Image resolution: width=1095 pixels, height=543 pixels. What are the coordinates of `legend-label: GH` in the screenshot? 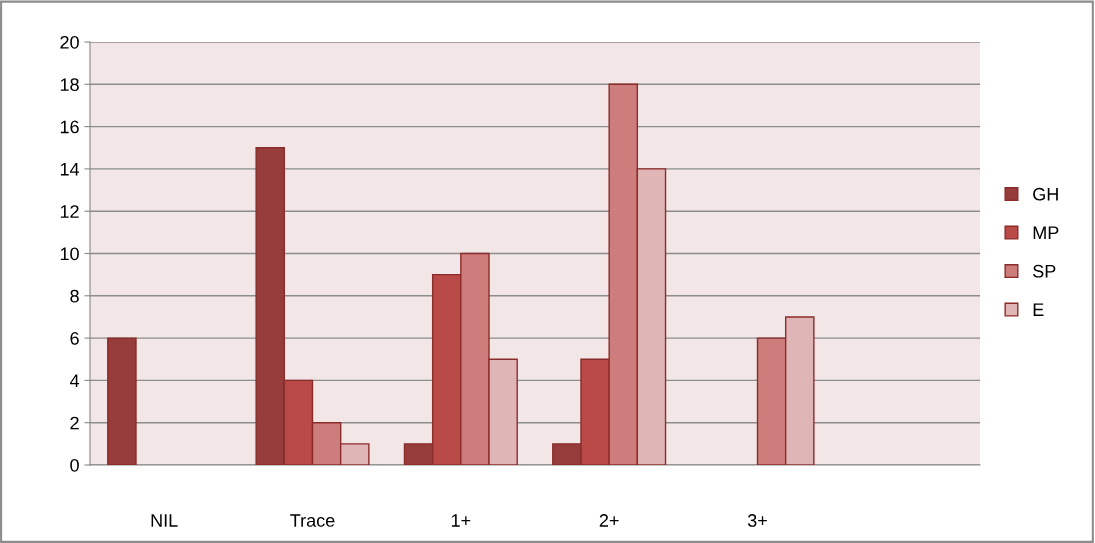 It's located at (1045, 194).